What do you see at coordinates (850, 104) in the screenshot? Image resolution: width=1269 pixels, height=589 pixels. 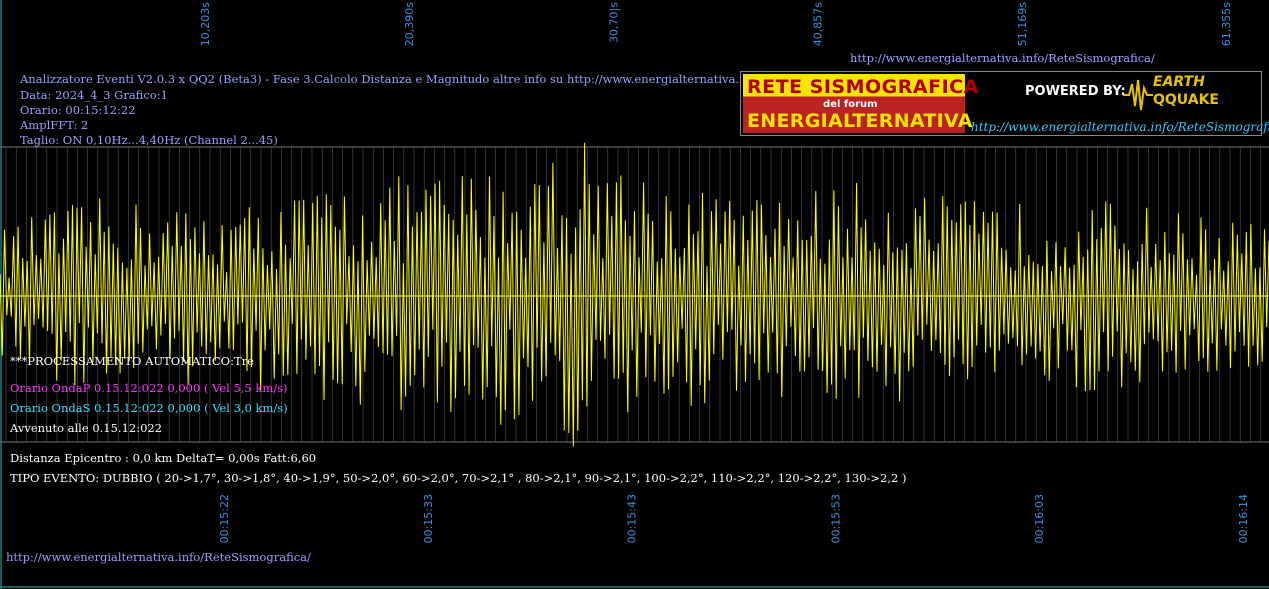 I see `logo-line2: del forum` at bounding box center [850, 104].